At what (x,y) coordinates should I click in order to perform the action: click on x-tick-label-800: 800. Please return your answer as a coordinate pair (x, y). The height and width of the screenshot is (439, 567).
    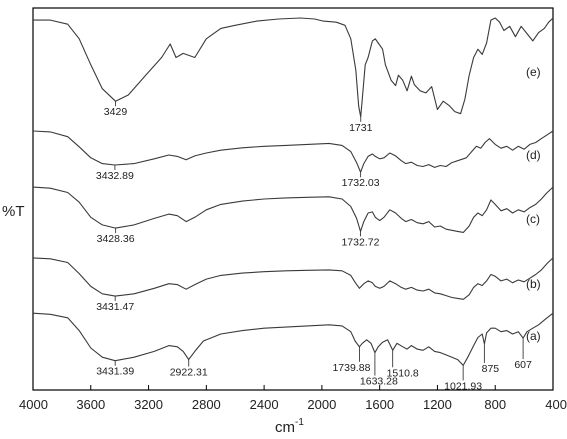
    Looking at the image, I should click on (495, 404).